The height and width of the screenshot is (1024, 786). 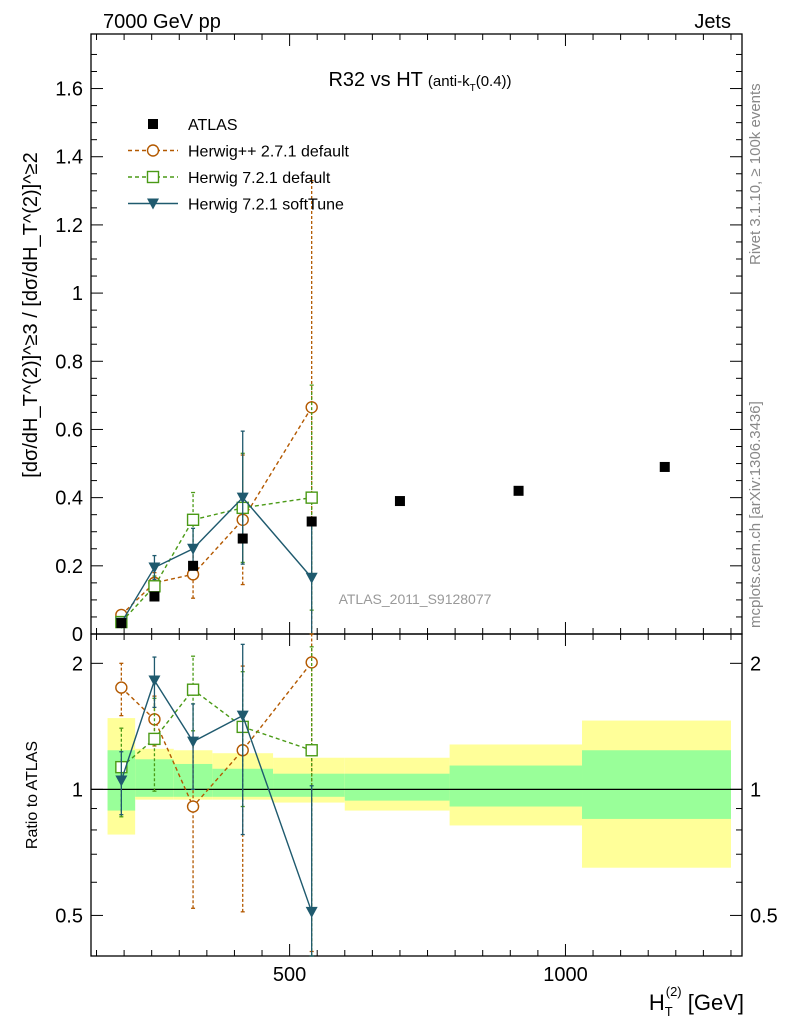 I want to click on chart-title: R32 vs HT (anti-kT(0.4)), so click(x=419, y=81).